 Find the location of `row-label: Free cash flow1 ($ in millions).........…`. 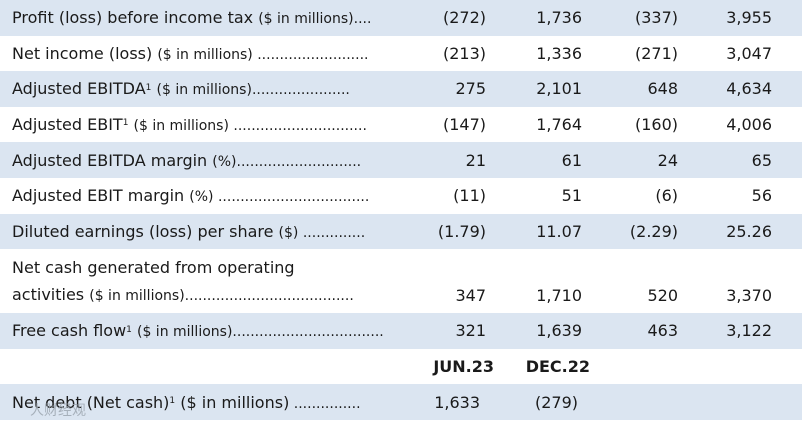

row-label: Free cash flow1 ($ in millions).........… is located at coordinates (201, 331).